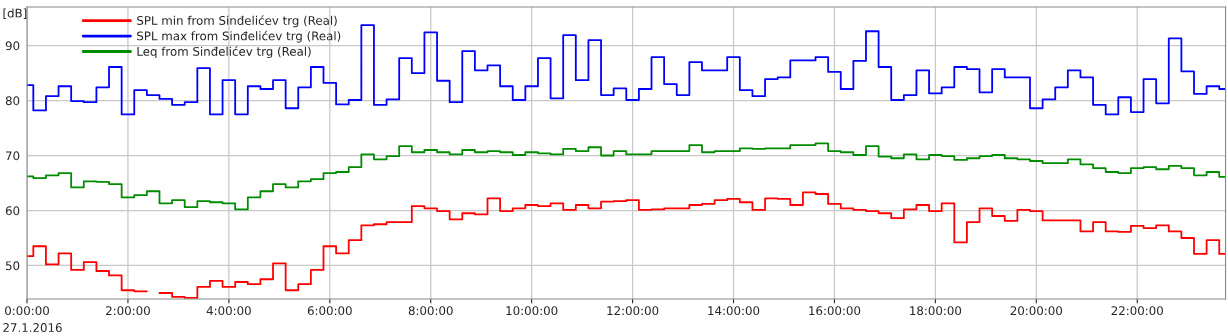 The width and height of the screenshot is (1228, 336). What do you see at coordinates (15, 13) in the screenshot?
I see `y-axis-title: [dB]` at bounding box center [15, 13].